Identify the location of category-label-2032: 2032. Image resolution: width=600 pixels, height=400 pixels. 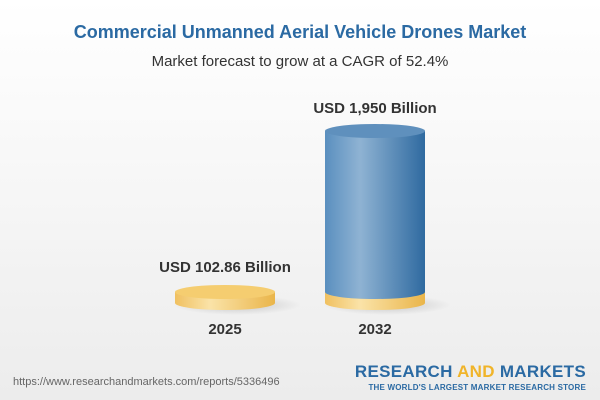
(374, 329).